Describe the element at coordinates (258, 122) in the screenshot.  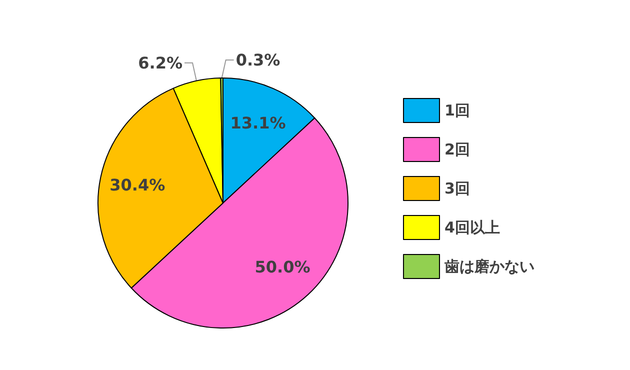
I see `data-label: 13.1%` at that location.